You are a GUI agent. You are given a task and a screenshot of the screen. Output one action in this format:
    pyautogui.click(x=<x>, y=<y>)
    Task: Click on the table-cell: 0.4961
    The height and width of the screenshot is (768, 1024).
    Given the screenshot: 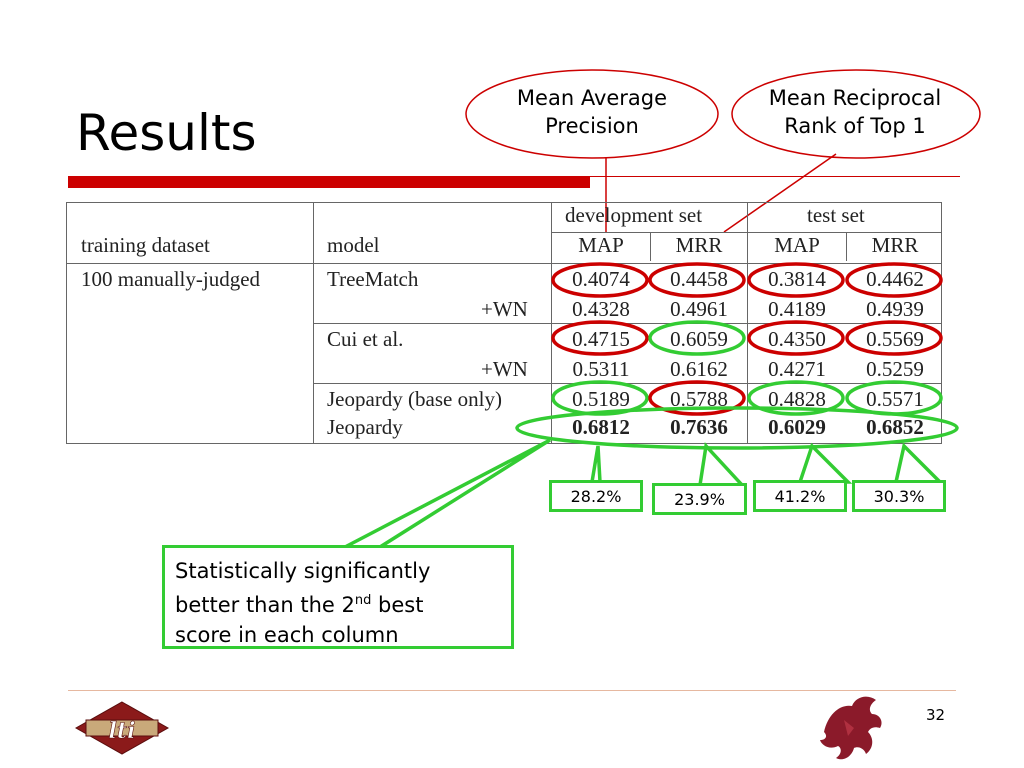 What is the action you would take?
    pyautogui.click(x=699, y=309)
    